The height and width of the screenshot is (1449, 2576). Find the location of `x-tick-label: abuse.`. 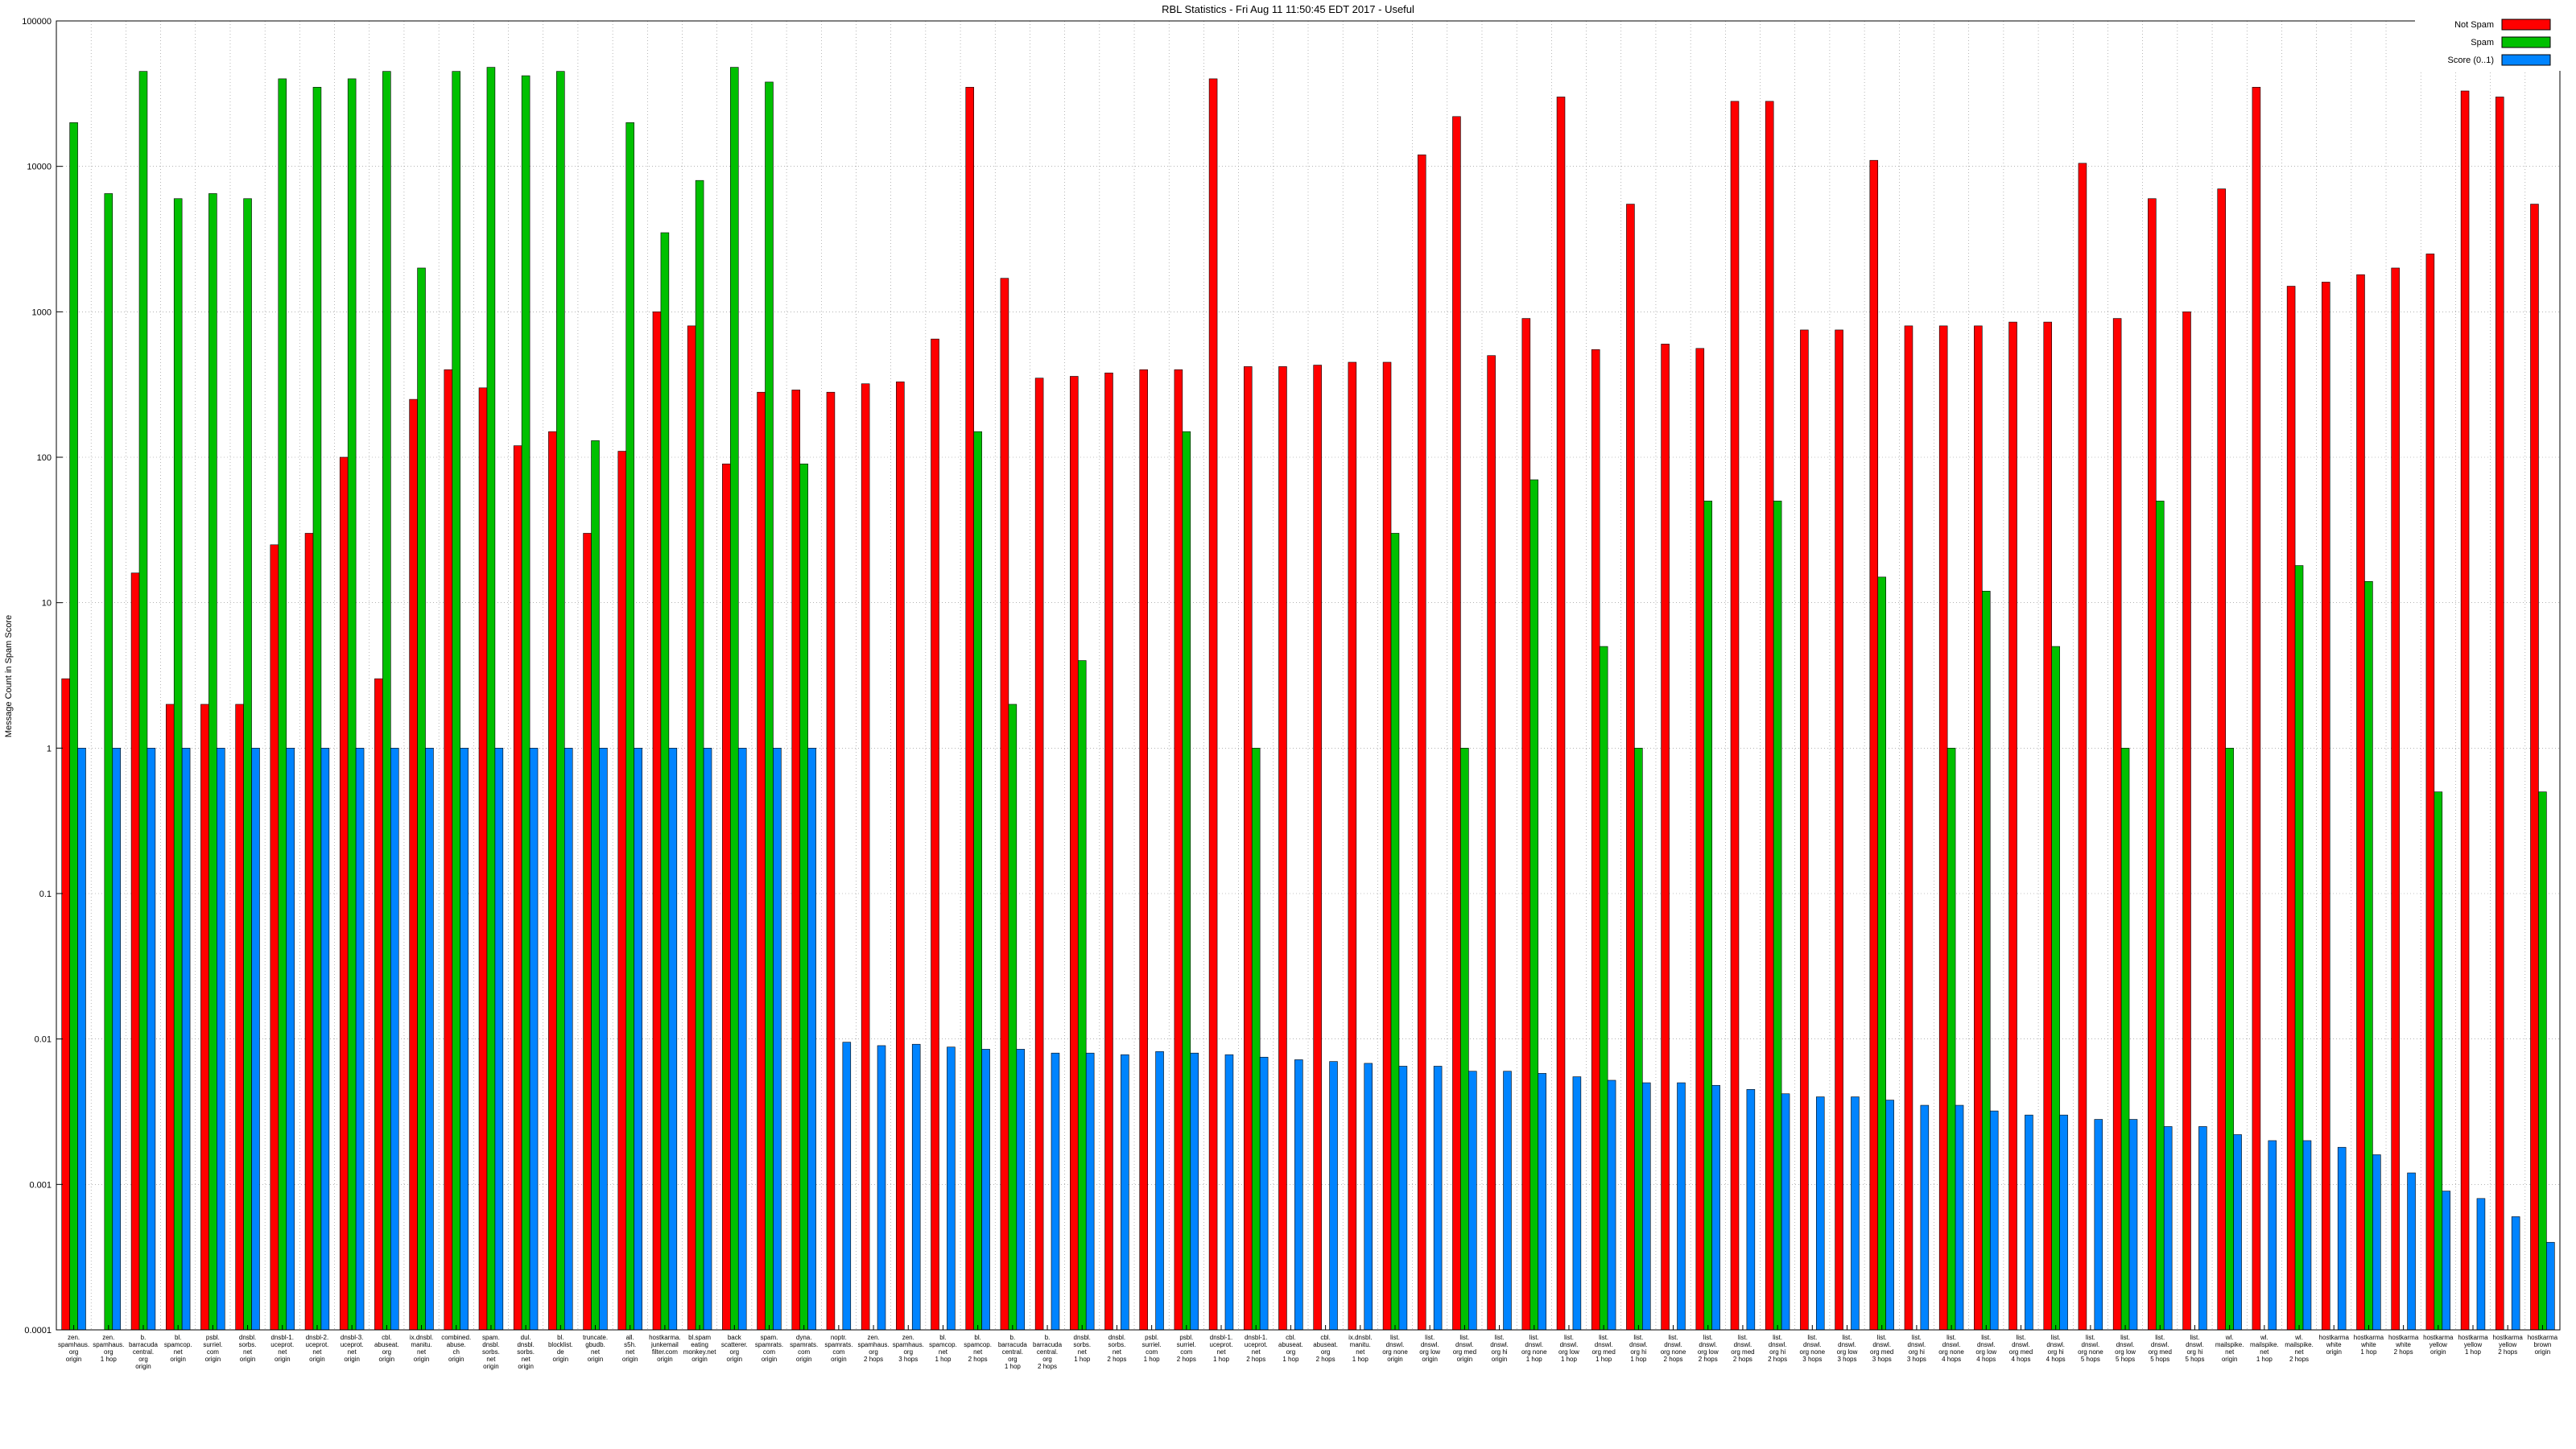

x-tick-label: abuse. is located at coordinates (456, 1344).